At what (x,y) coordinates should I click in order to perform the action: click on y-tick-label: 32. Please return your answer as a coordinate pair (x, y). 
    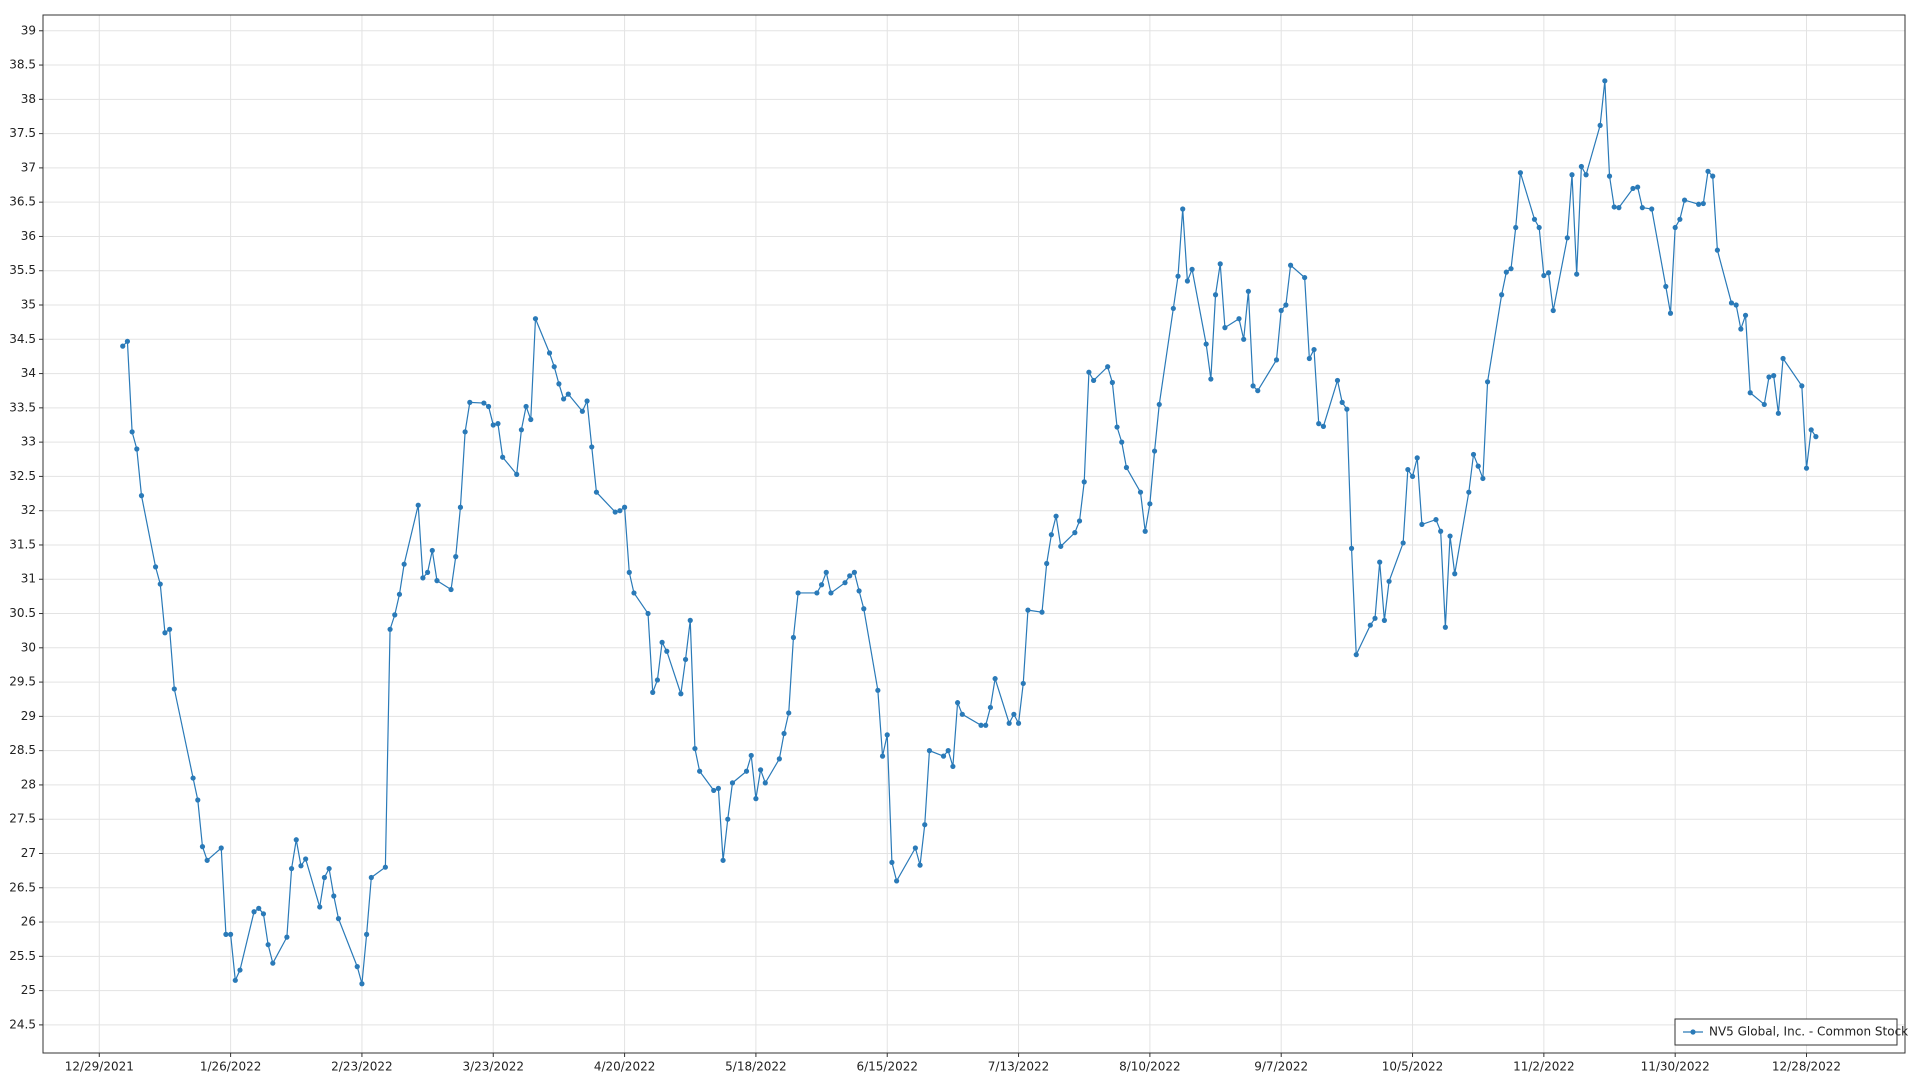
    Looking at the image, I should click on (28, 510).